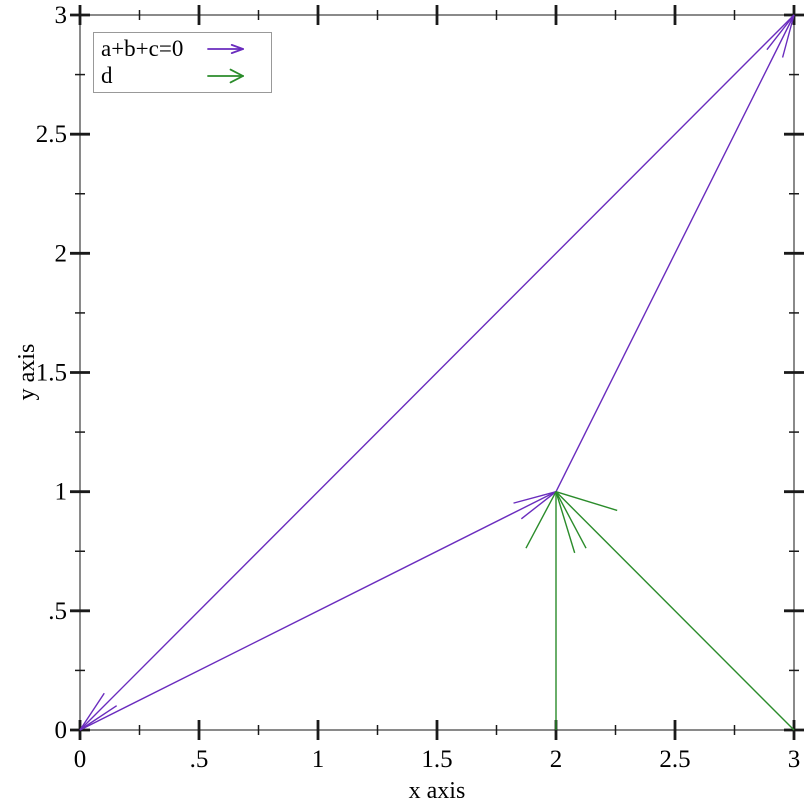 The height and width of the screenshot is (812, 812). What do you see at coordinates (182, 75) in the screenshot?
I see `legend-item-d: d` at bounding box center [182, 75].